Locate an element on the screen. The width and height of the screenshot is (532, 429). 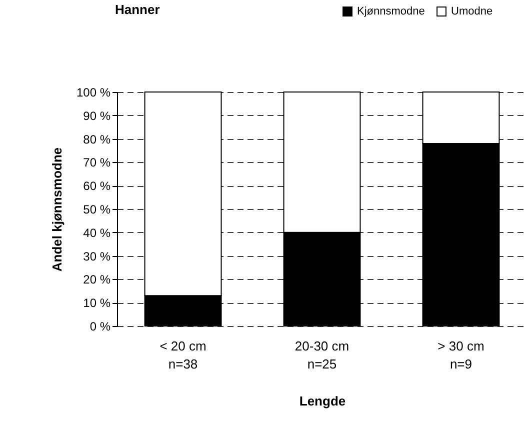
y-axis-title: Andel kjønnsmodne is located at coordinates (56, 209).